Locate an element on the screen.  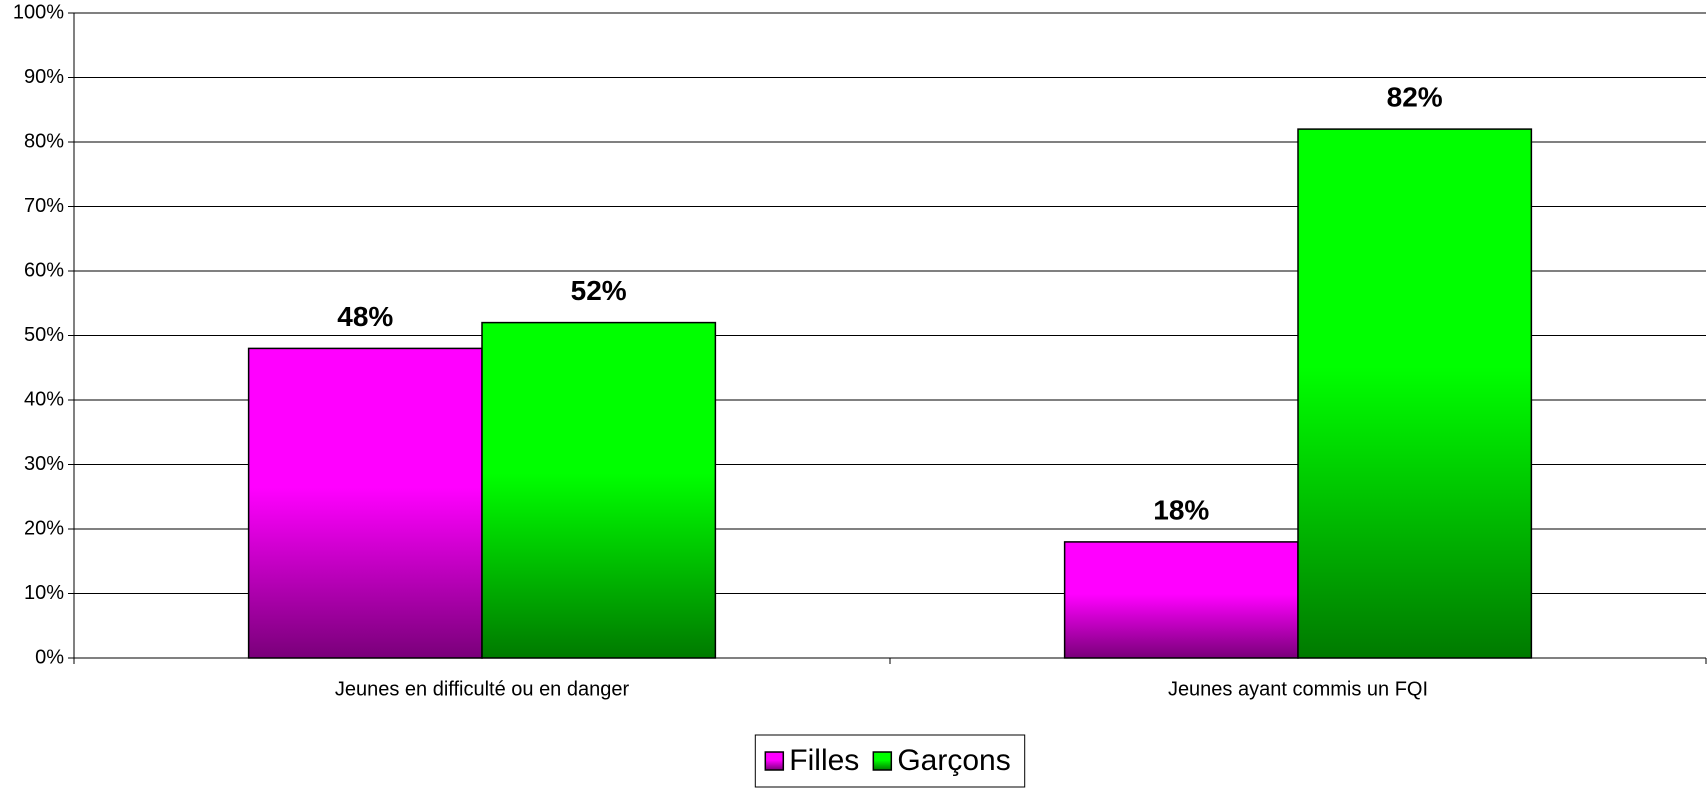
value-label: 82% is located at coordinates (1415, 96).